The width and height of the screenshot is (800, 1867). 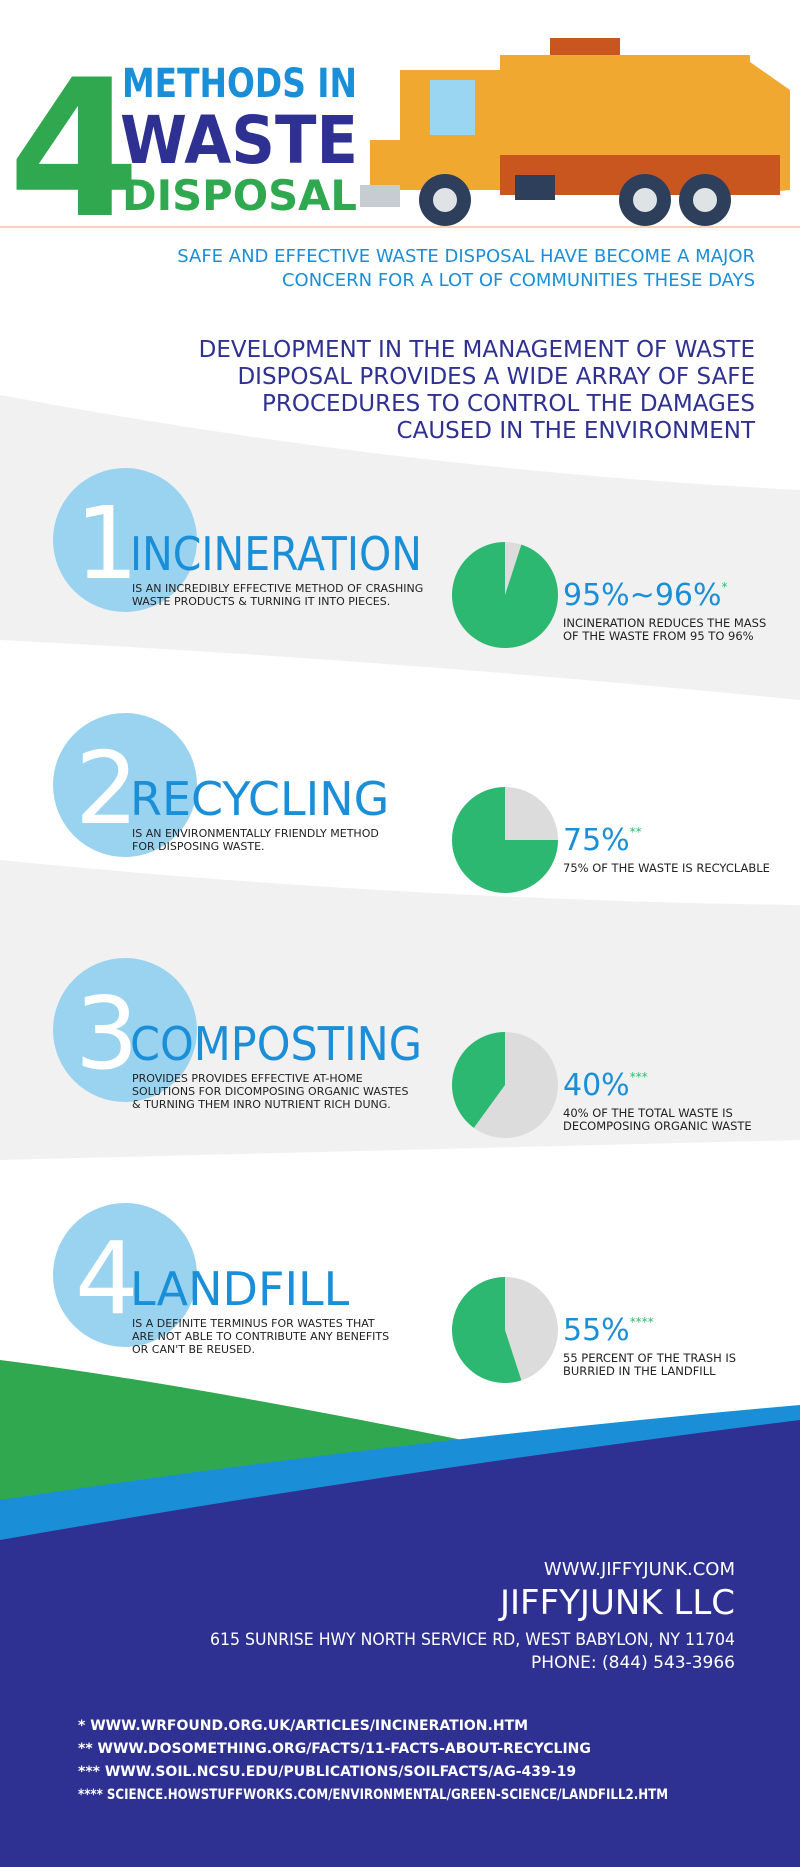 What do you see at coordinates (664, 623) in the screenshot?
I see `percent-caption: INCINERATION REDUCES THE MASS` at bounding box center [664, 623].